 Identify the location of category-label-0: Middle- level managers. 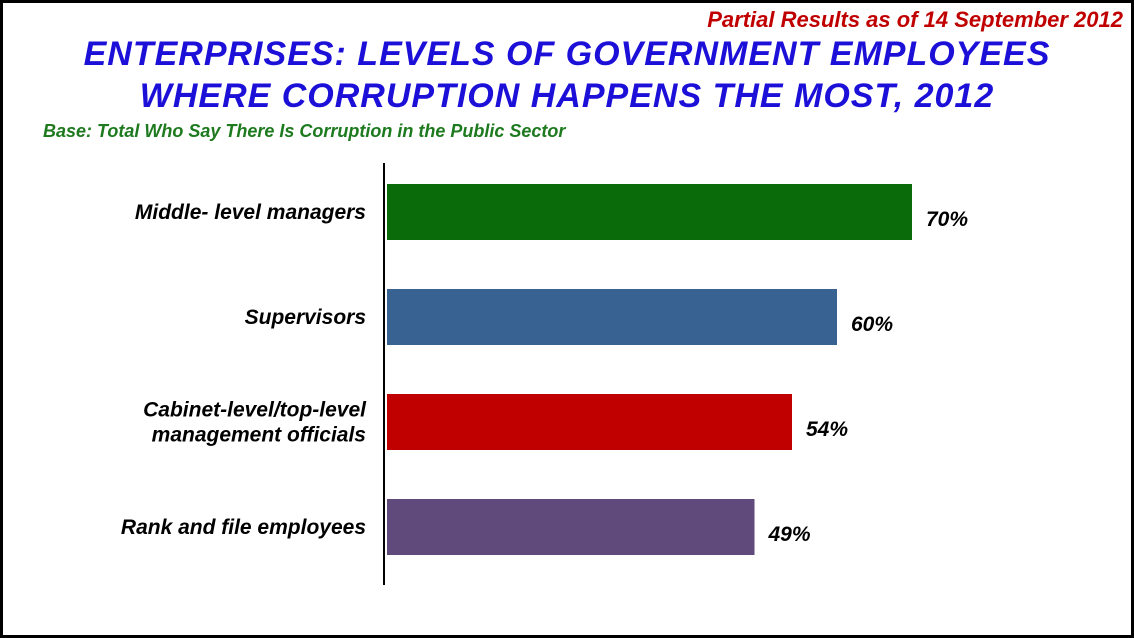
(250, 212).